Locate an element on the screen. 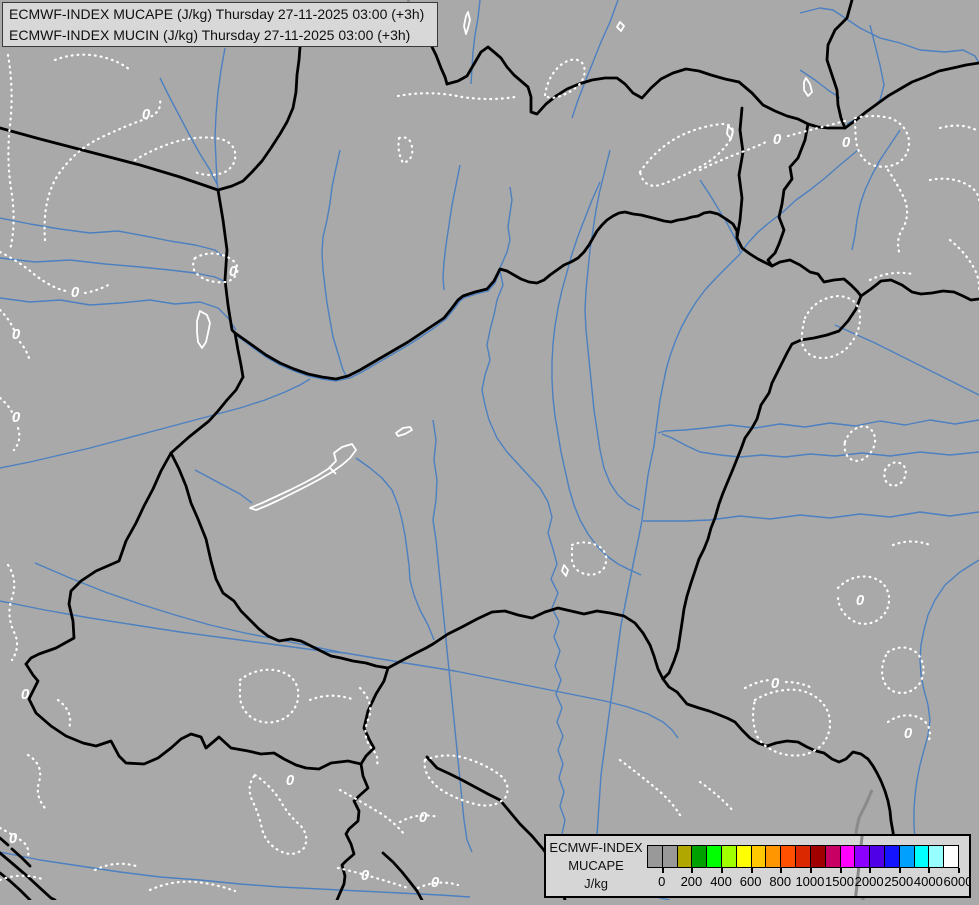 The width and height of the screenshot is (979, 905). legend-title-line1: ECMWF-INDEX is located at coordinates (596, 847).